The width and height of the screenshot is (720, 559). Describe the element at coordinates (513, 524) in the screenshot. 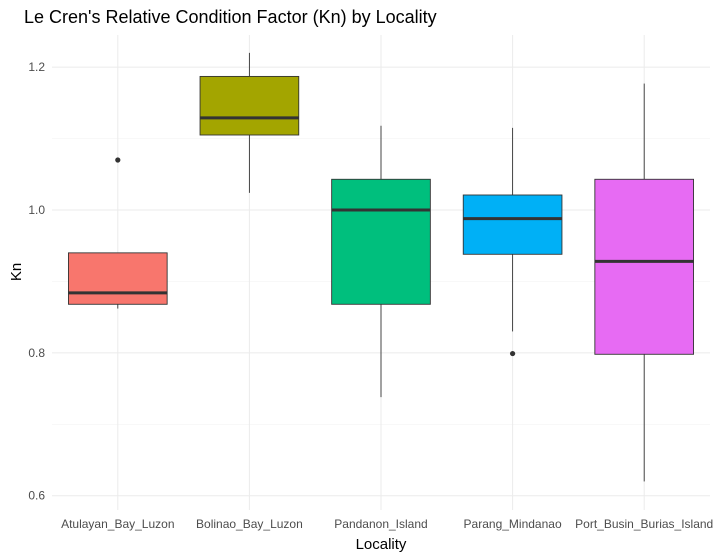

I see `x-tick-label: Parang_Mindanao` at that location.